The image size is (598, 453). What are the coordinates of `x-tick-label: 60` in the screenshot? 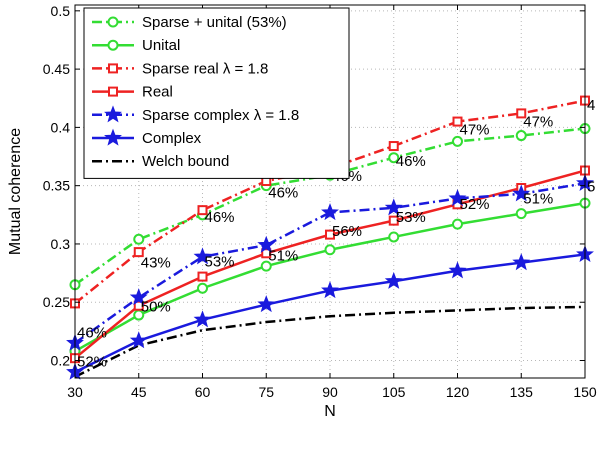 It's located at (203, 392).